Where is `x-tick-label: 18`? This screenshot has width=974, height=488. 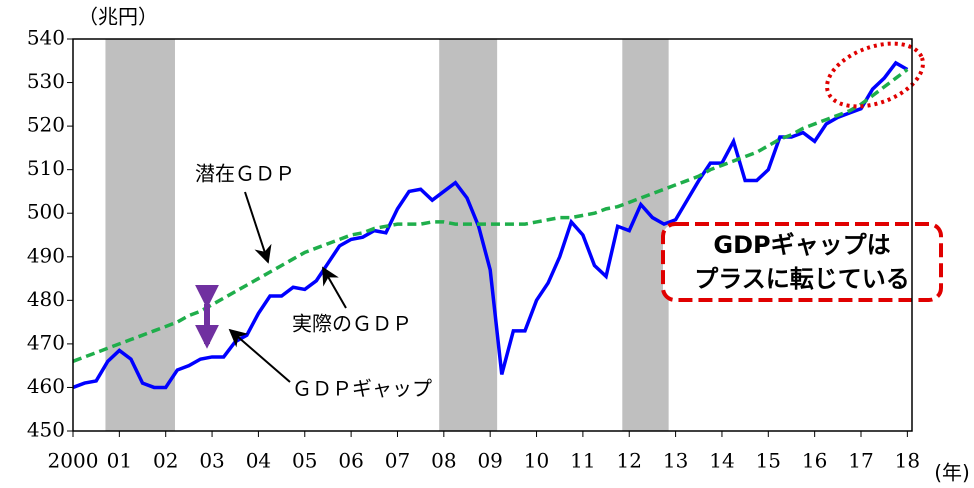
x-tick-label: 18 is located at coordinates (907, 461).